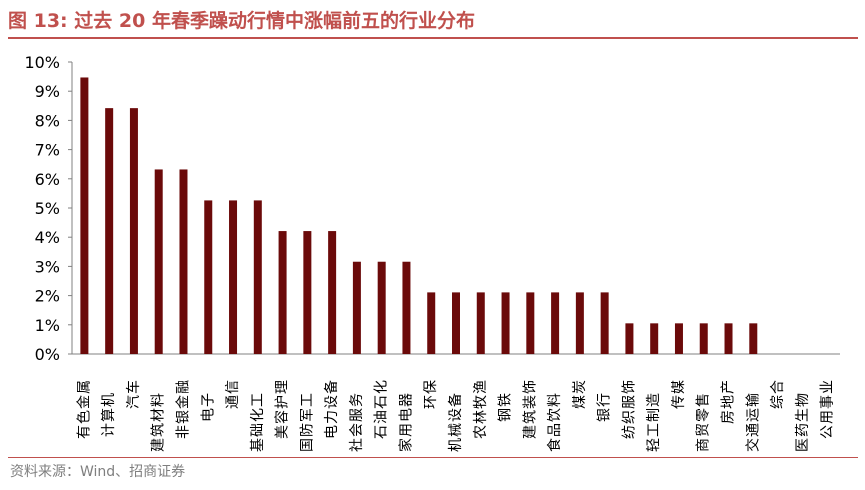 This screenshot has width=865, height=490. Describe the element at coordinates (405, 422) in the screenshot. I see `category-label-14: 家用电器` at that location.